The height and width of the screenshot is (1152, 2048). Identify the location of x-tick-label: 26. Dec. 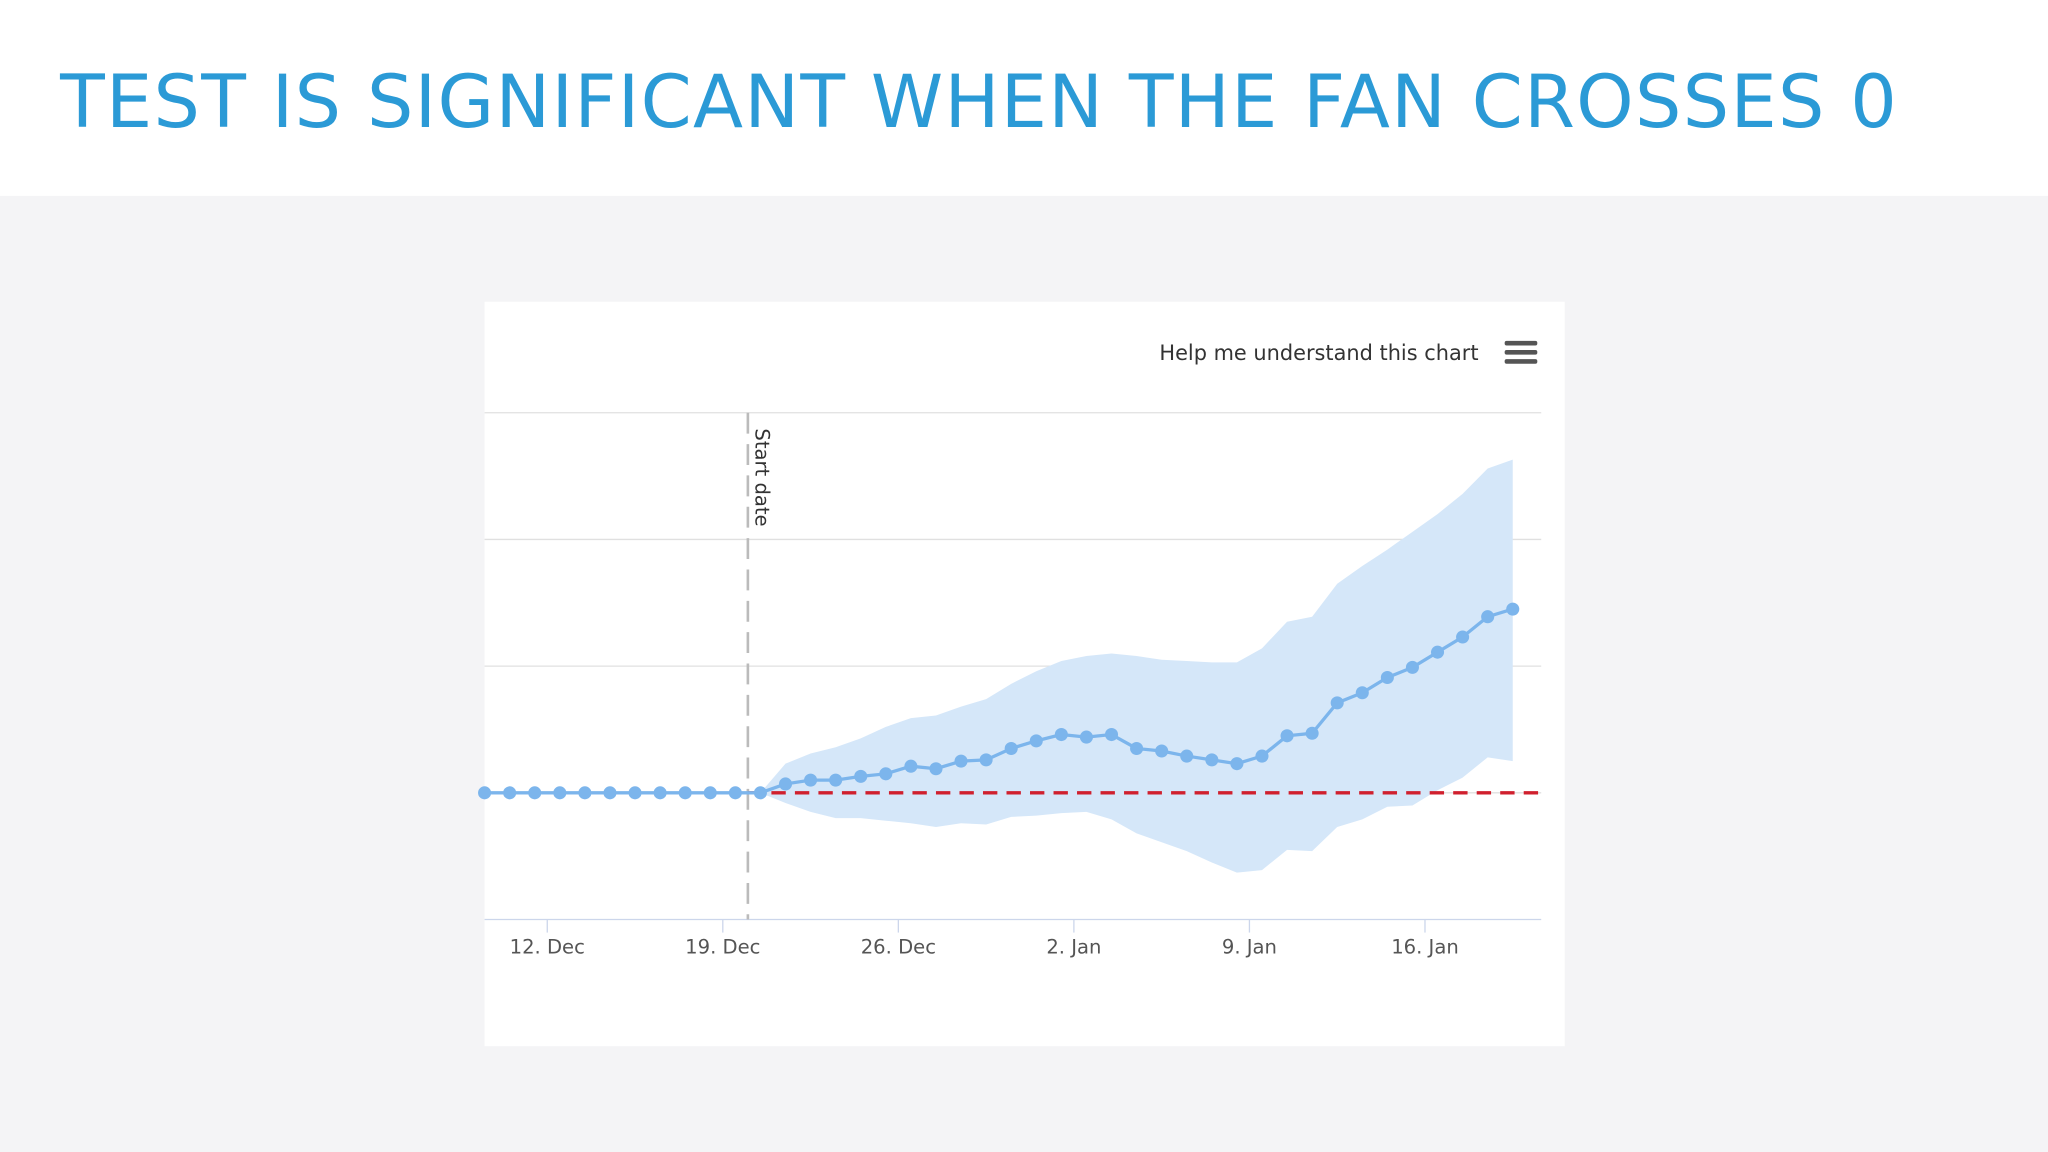
(898, 947).